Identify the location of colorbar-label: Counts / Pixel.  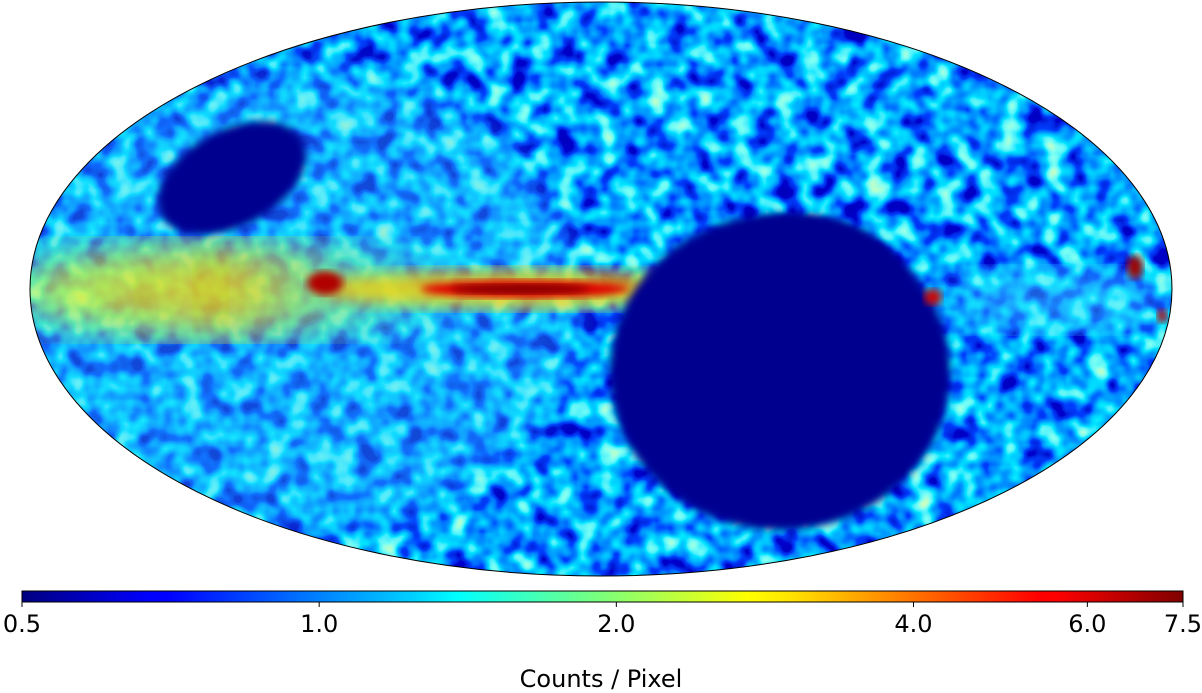
(601, 679).